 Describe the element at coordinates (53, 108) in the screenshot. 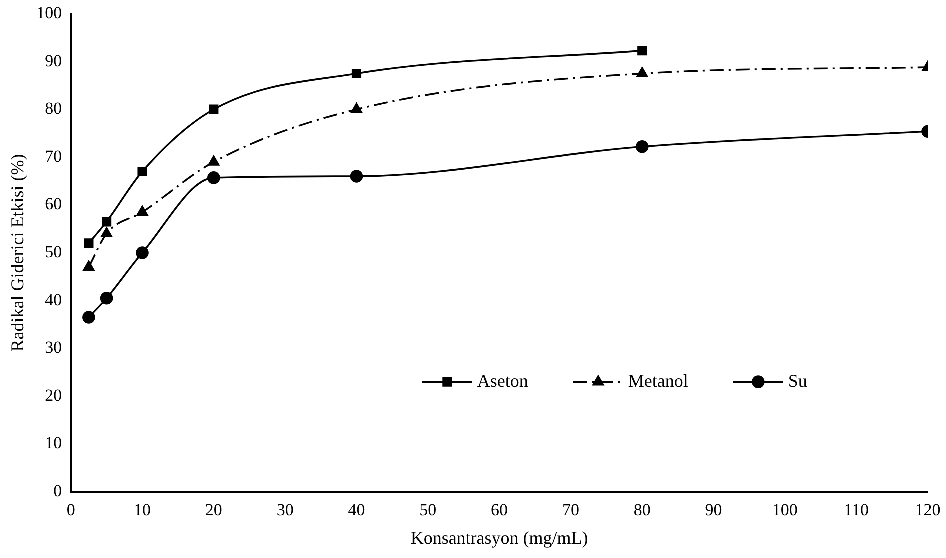

I see `y-tick-label: 80` at that location.